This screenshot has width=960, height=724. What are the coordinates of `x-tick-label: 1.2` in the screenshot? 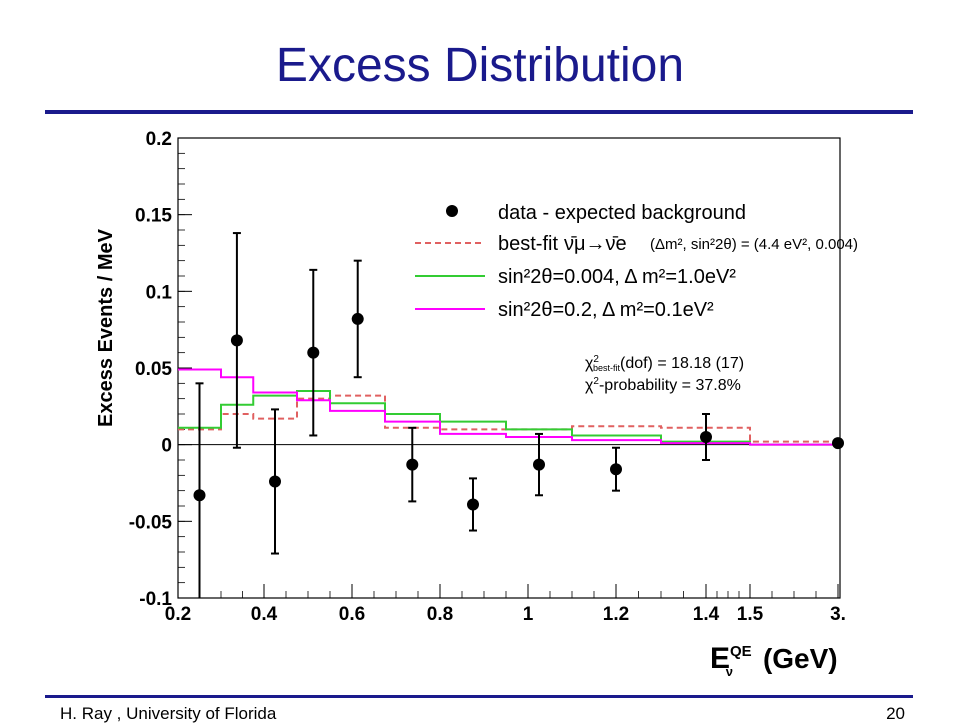 It's located at (616, 614).